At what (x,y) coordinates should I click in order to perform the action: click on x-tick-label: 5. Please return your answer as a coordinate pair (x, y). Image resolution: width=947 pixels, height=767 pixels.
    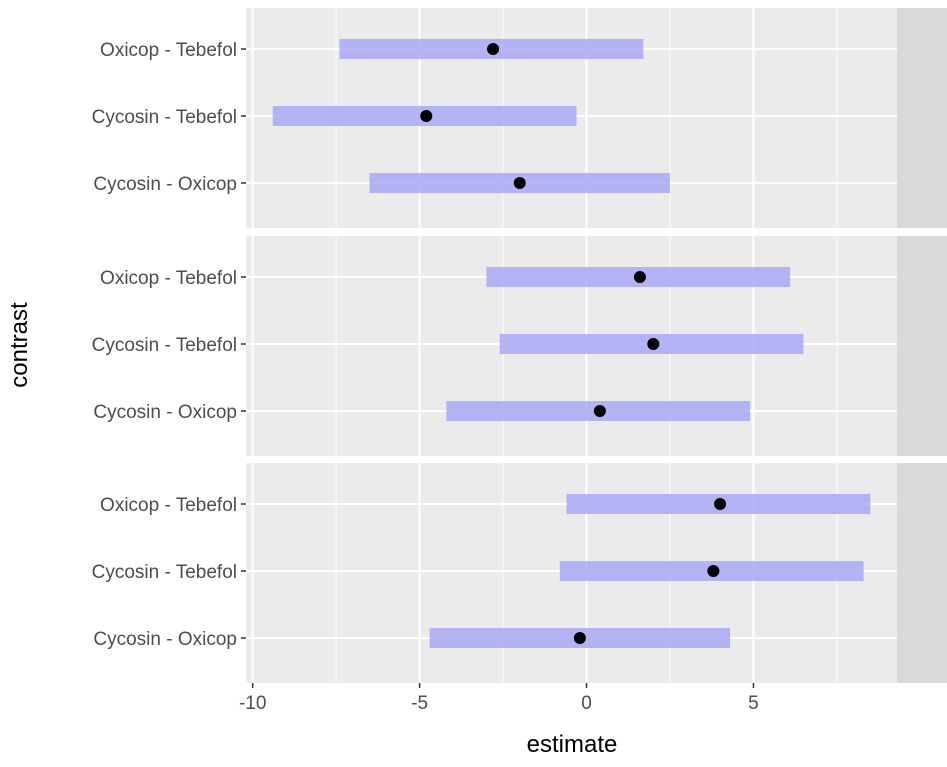
    Looking at the image, I should click on (753, 703).